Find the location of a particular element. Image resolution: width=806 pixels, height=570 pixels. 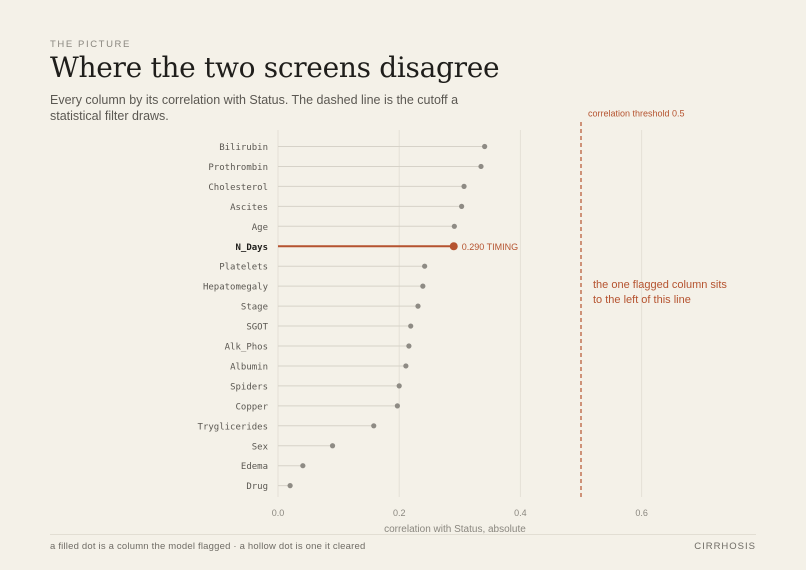

x-tick-label: 0.4 is located at coordinates (520, 513).